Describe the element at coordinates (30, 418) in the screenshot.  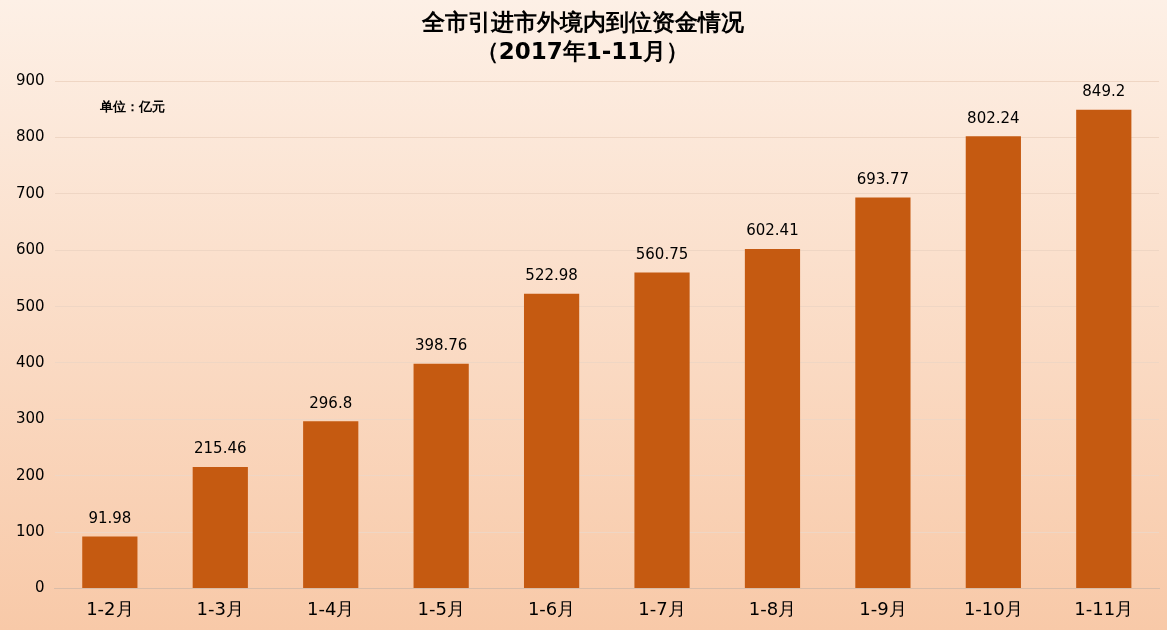
I see `y-tick-label: 300` at that location.